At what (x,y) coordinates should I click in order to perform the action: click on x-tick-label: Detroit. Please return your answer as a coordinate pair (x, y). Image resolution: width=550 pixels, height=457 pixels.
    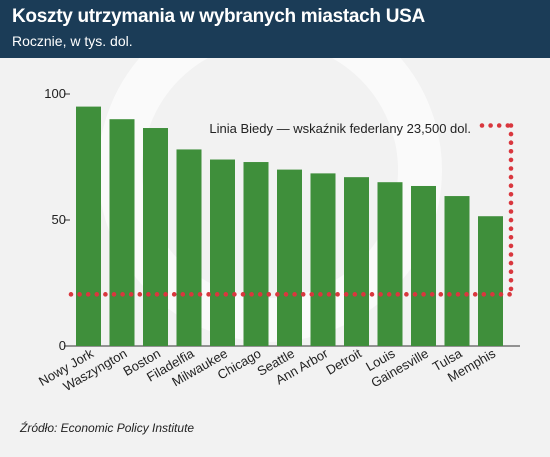
    Looking at the image, I should click on (343, 361).